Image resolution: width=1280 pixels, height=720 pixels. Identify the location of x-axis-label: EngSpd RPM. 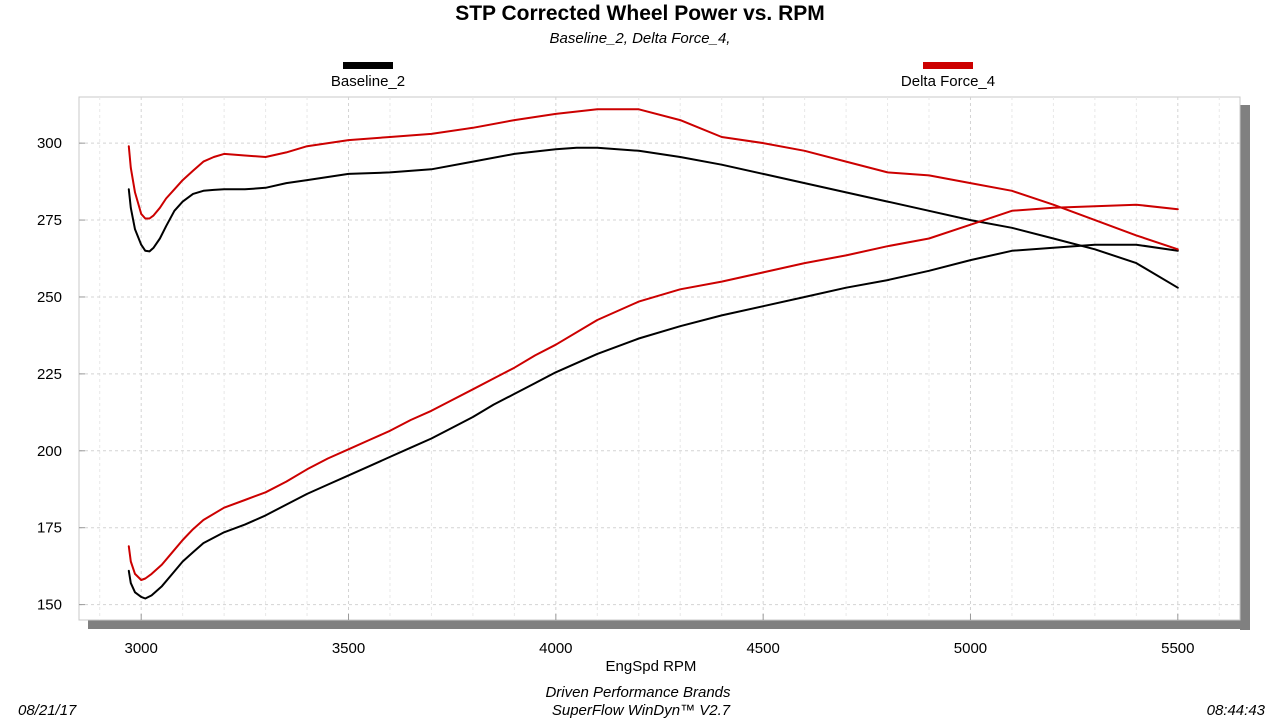
(651, 666).